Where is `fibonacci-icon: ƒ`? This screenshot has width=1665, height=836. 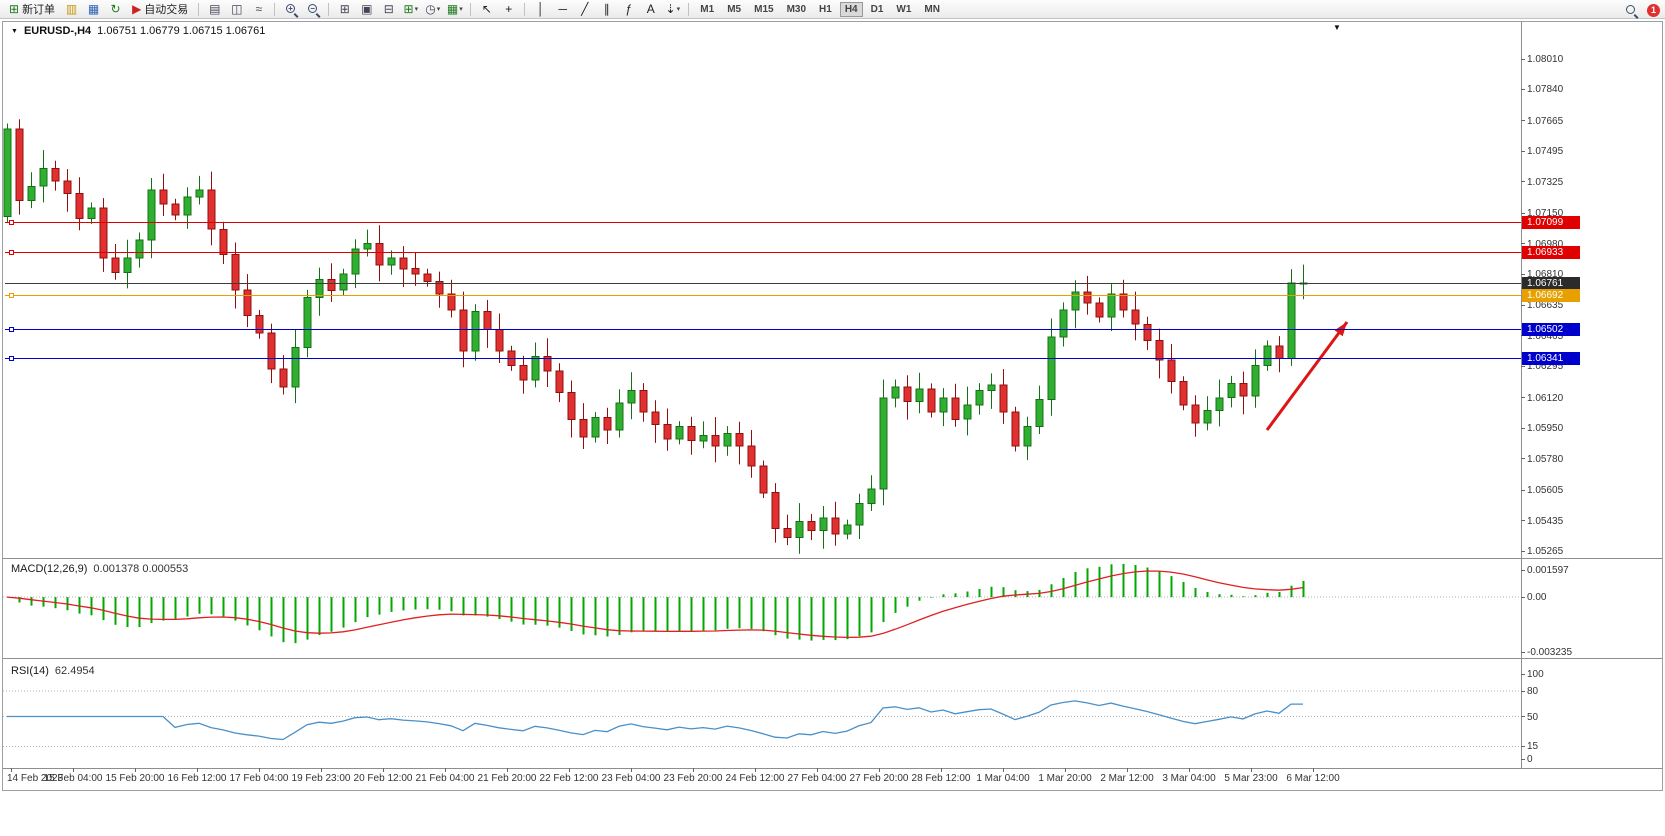
fibonacci-icon: ƒ is located at coordinates (628, 9).